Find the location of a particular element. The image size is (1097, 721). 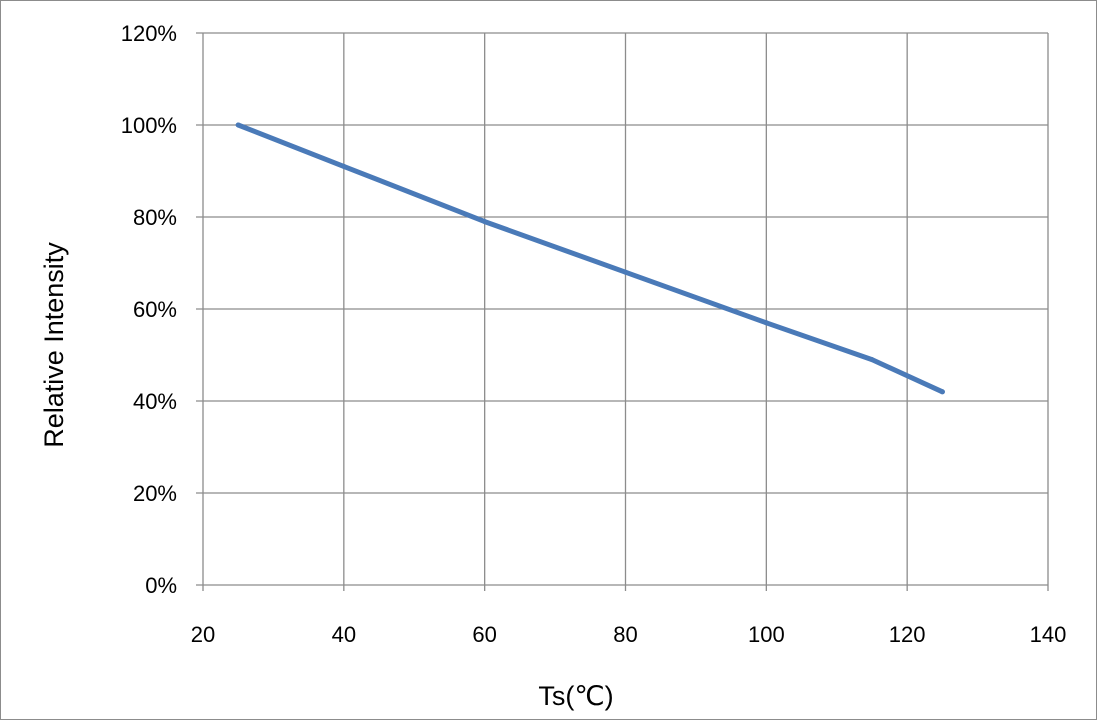

y-tick-label: 40% is located at coordinates (155, 401).